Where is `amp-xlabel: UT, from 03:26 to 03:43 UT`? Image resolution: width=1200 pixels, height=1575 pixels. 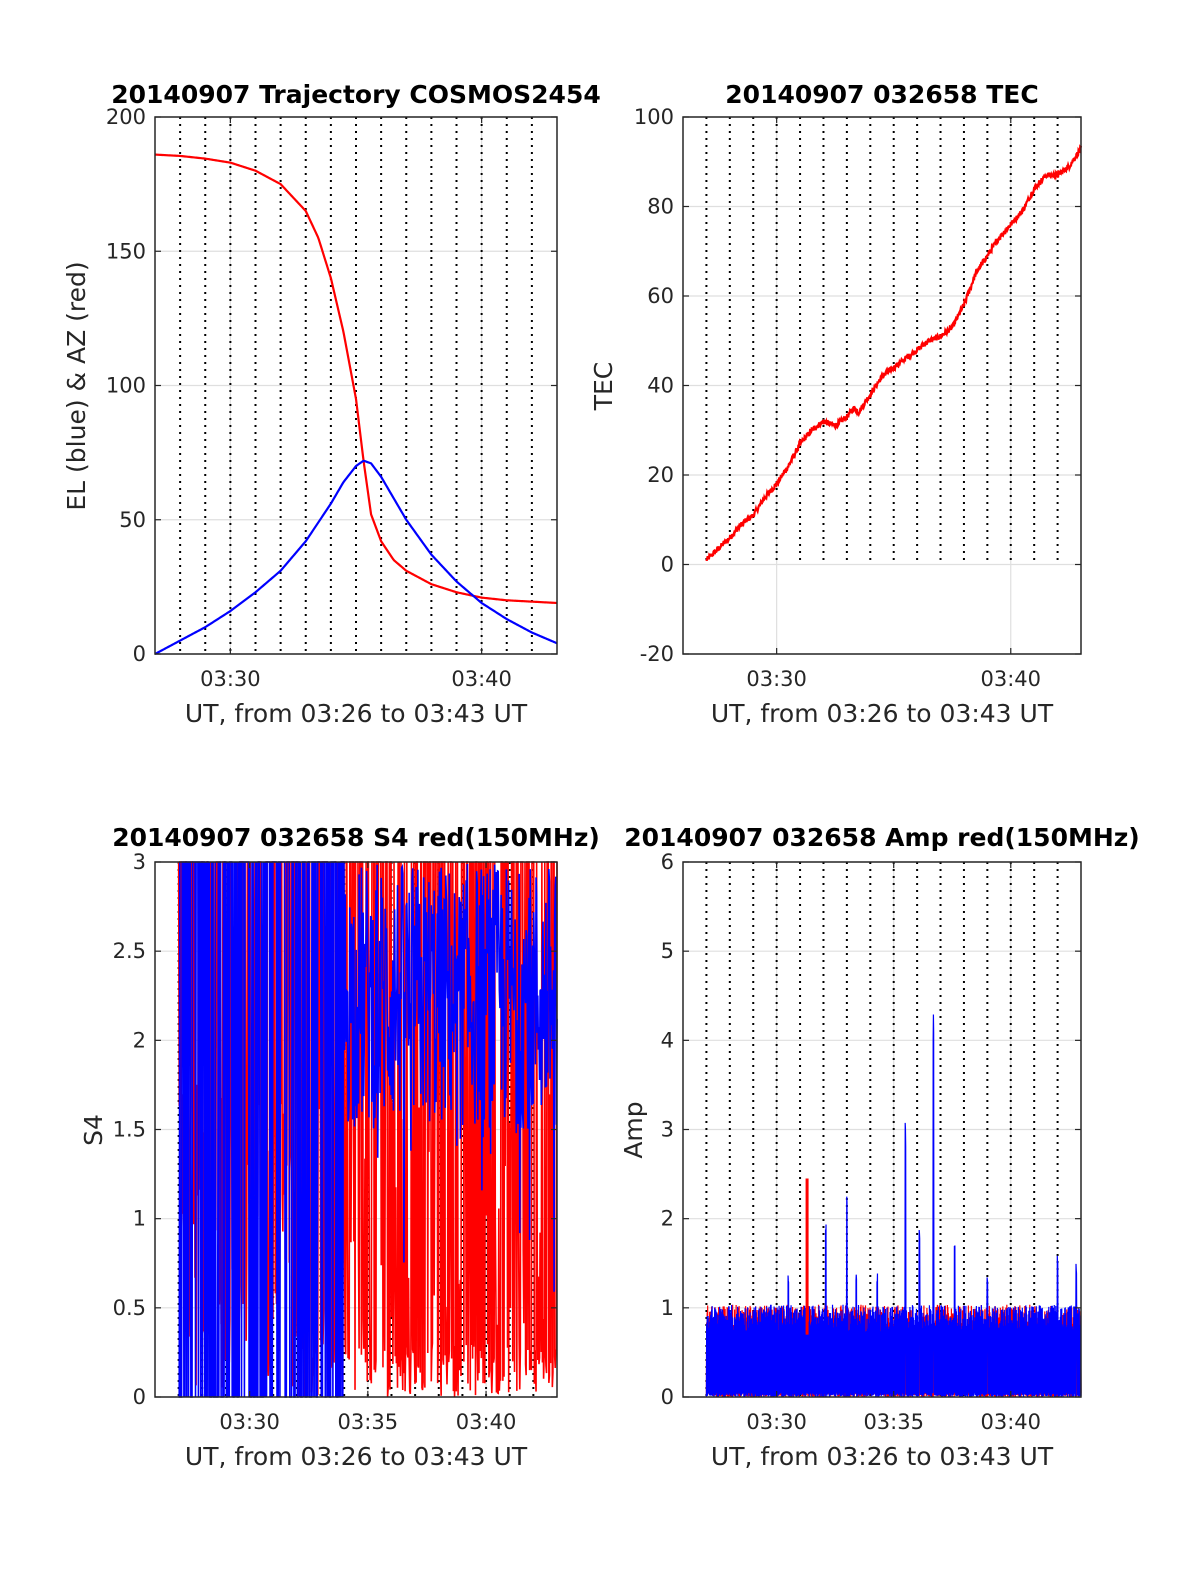 amp-xlabel: UT, from 03:26 to 03:43 UT is located at coordinates (882, 1456).